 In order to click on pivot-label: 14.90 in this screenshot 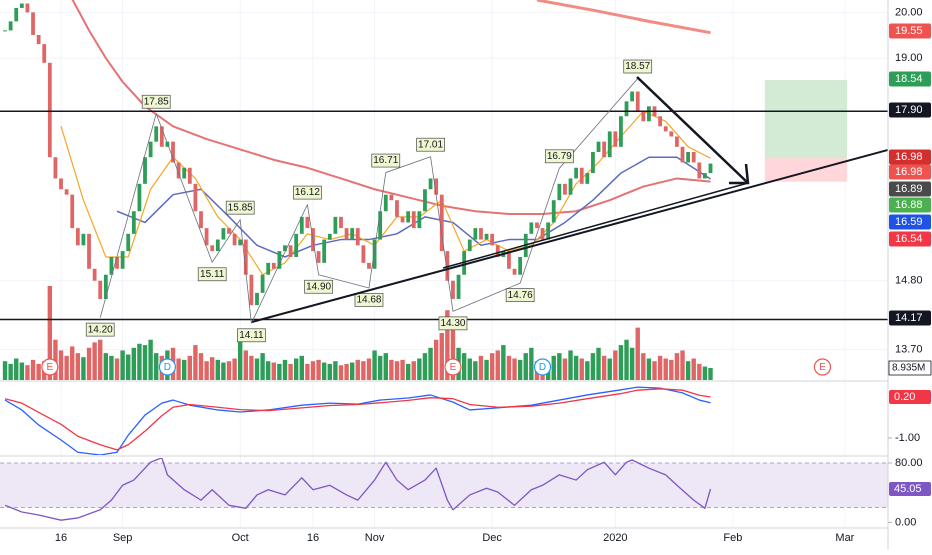, I will do `click(318, 286)`.